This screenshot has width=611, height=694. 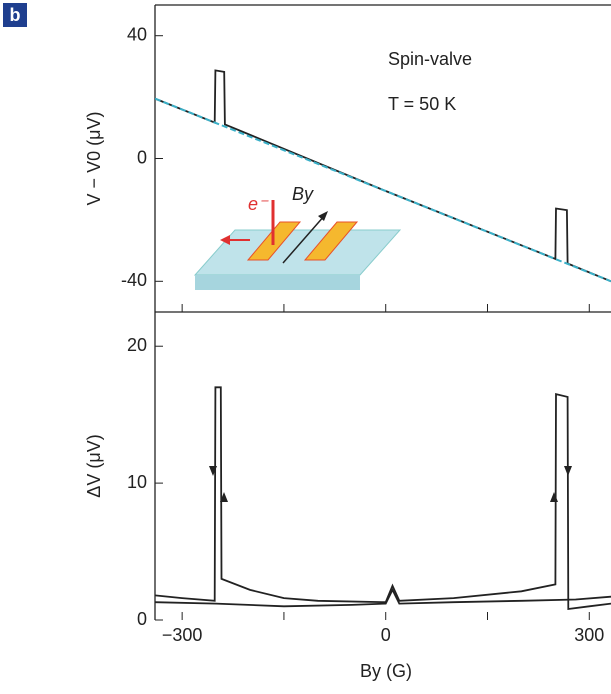 What do you see at coordinates (137, 34) in the screenshot?
I see `y-tick-label: 40` at bounding box center [137, 34].